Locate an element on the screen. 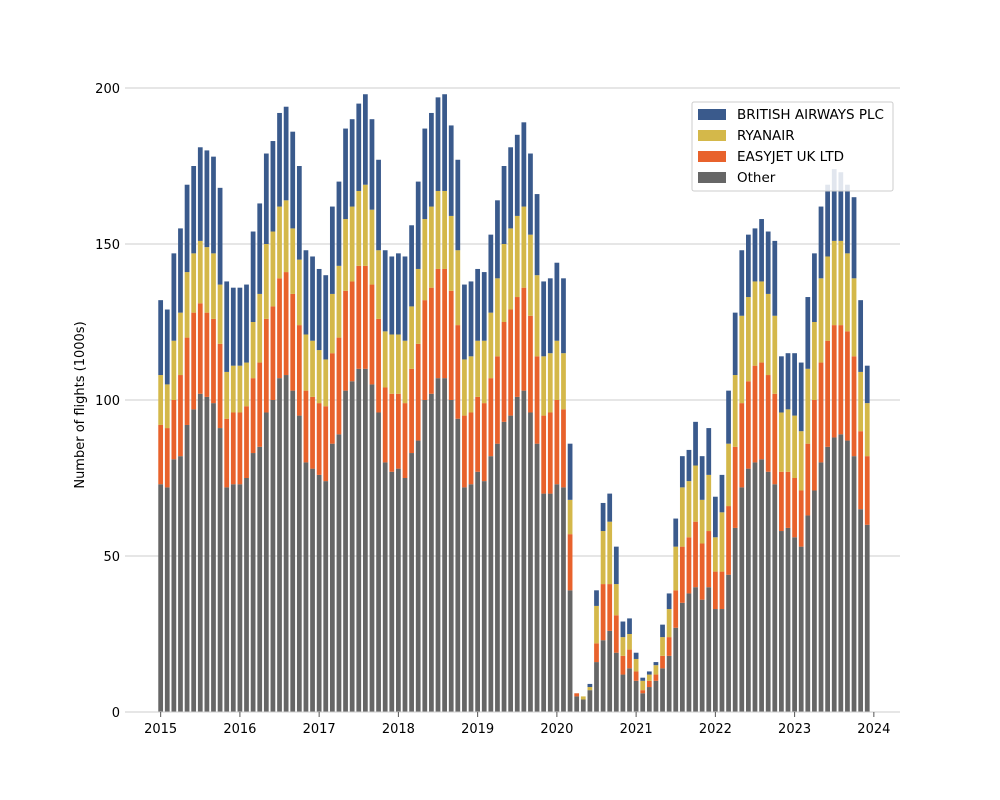 The width and height of the screenshot is (1000, 800). x-tick-label-2016: 2016 is located at coordinates (239, 729).